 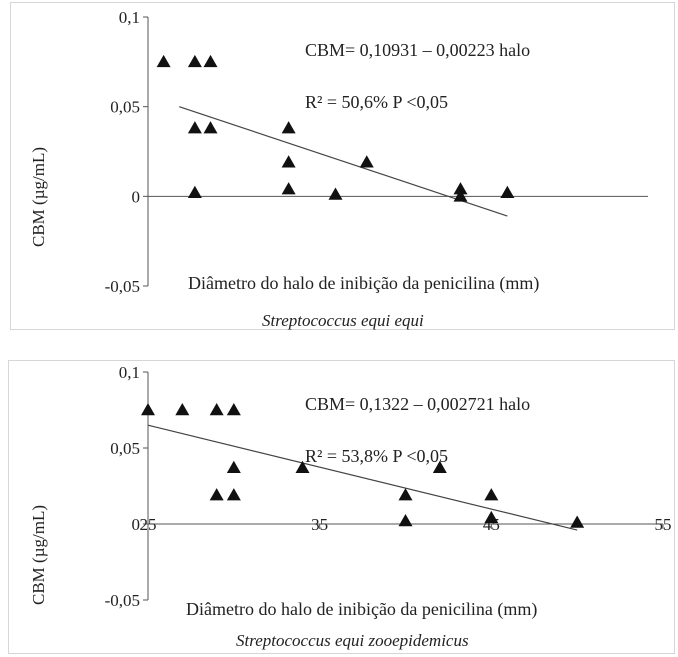 What do you see at coordinates (385, 102) in the screenshot?
I see `stat-text: = 50,6% P <0,05` at bounding box center [385, 102].